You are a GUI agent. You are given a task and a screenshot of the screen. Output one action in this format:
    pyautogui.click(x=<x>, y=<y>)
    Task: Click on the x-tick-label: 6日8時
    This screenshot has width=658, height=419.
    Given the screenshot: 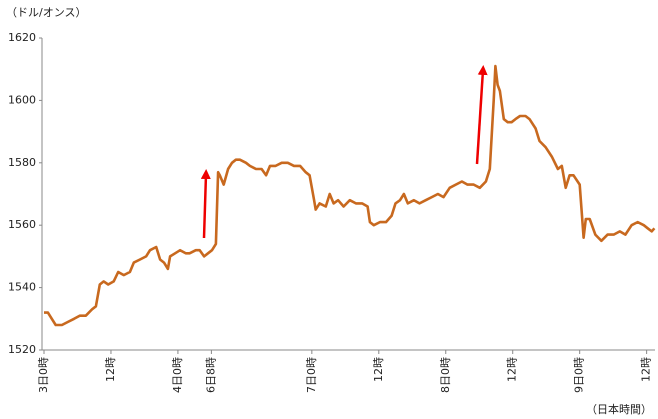 What is the action you would take?
    pyautogui.click(x=210, y=375)
    